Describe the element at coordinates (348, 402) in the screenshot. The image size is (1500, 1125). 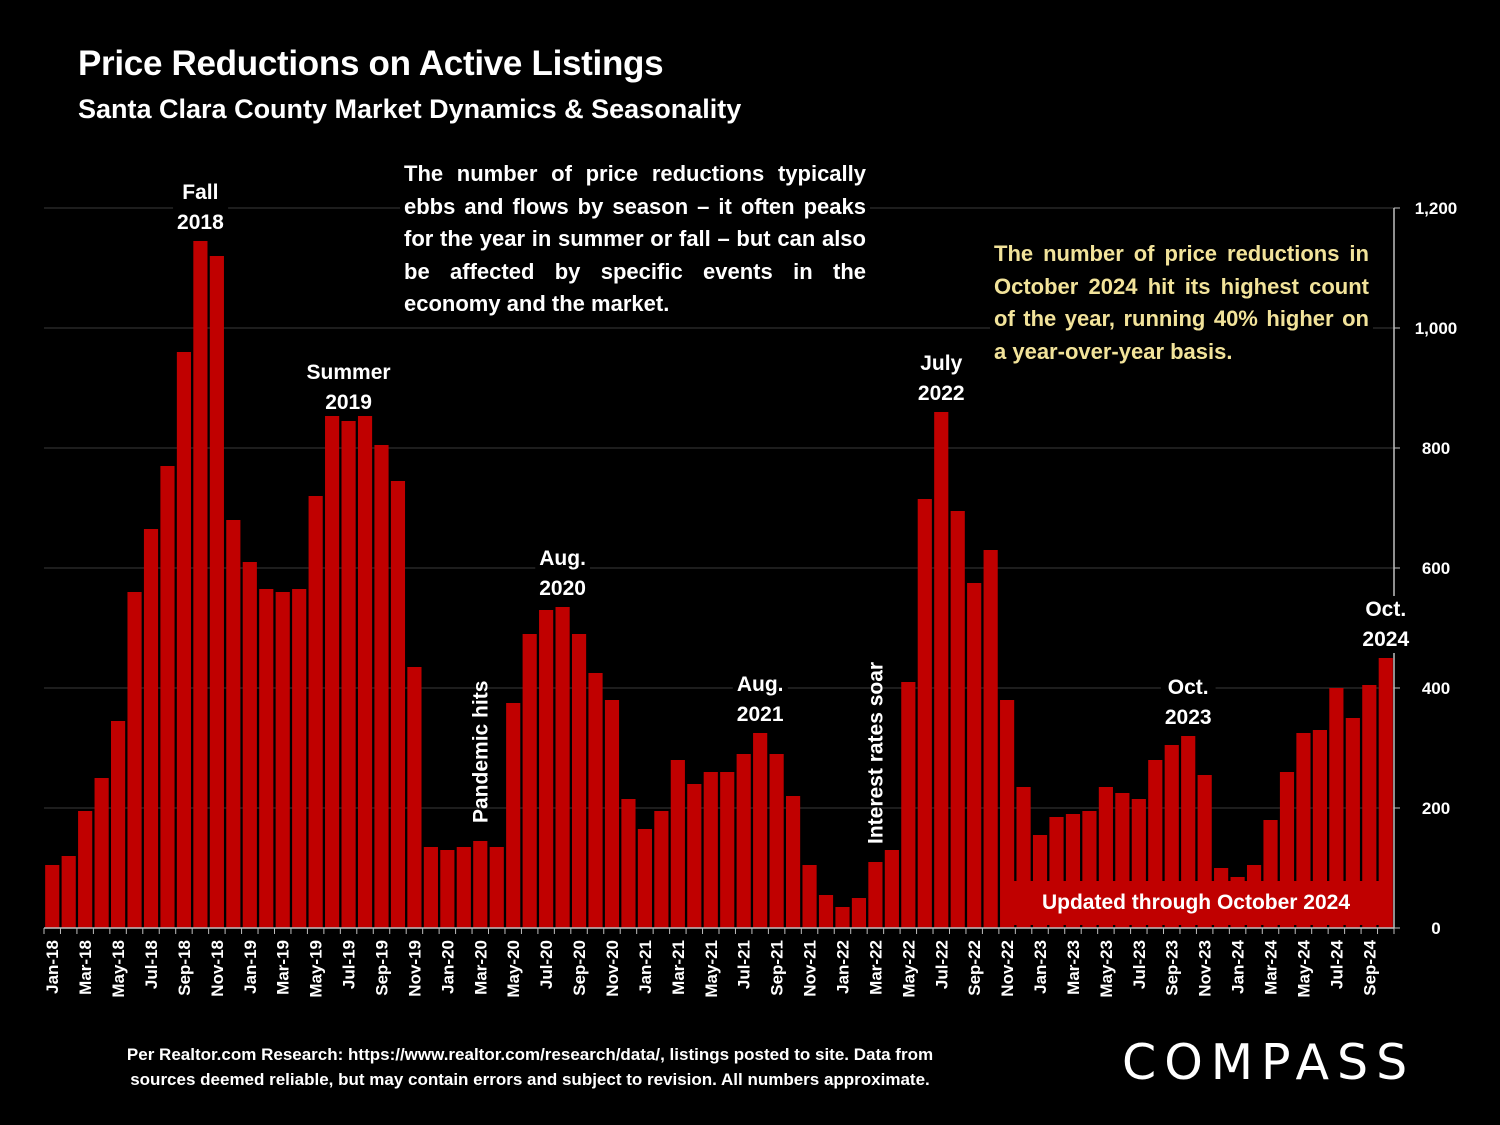
I see `peak-annotation-line: 2019` at that location.